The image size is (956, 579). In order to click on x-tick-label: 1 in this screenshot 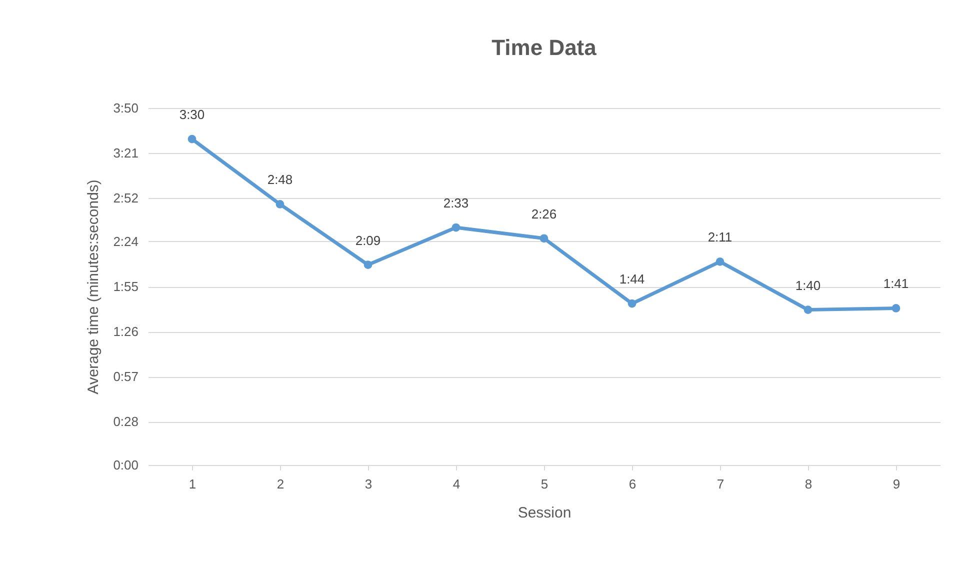, I will do `click(192, 484)`.